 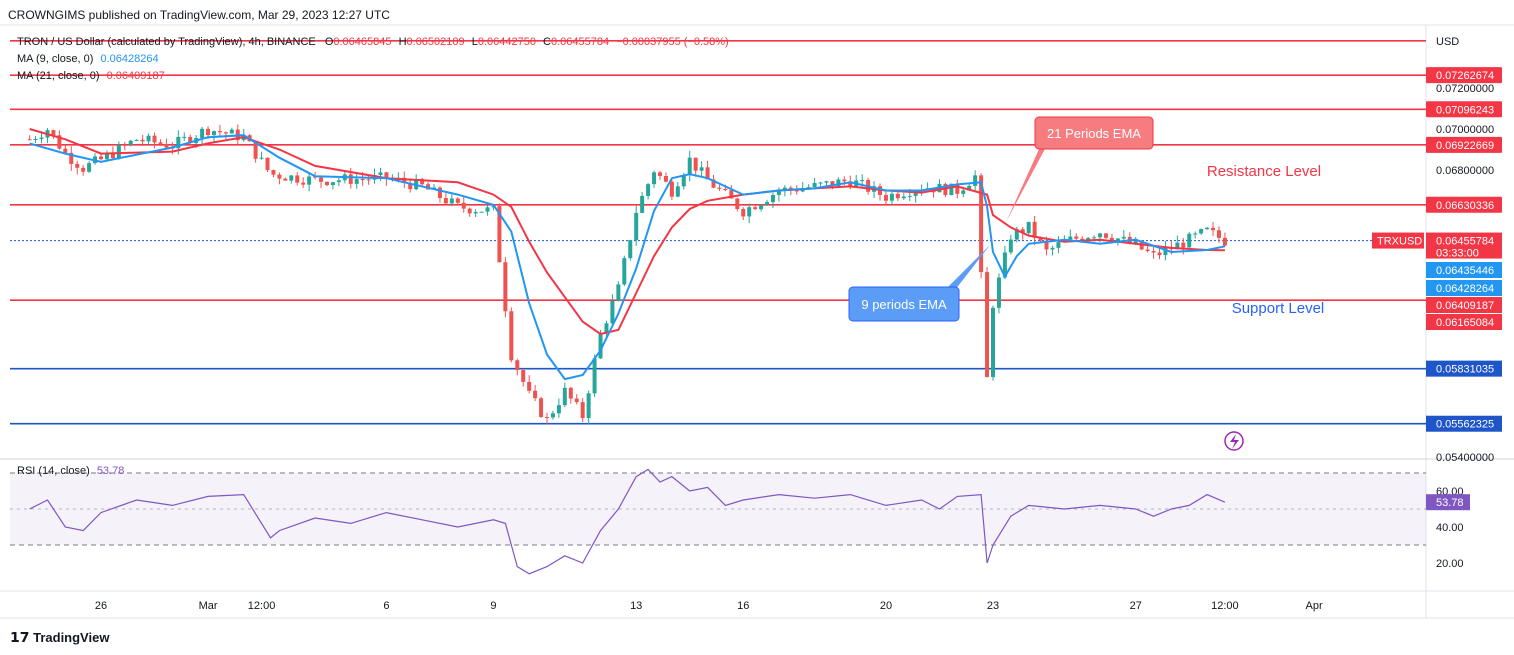 What do you see at coordinates (1465, 89) in the screenshot?
I see `price-tick-label: 0.07200000` at bounding box center [1465, 89].